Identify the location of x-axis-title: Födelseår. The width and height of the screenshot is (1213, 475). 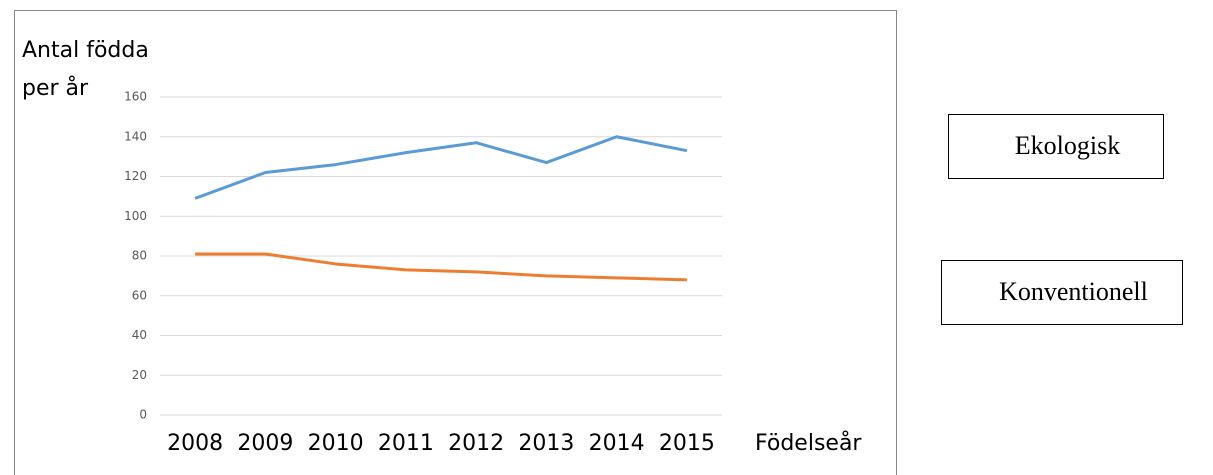
(808, 443).